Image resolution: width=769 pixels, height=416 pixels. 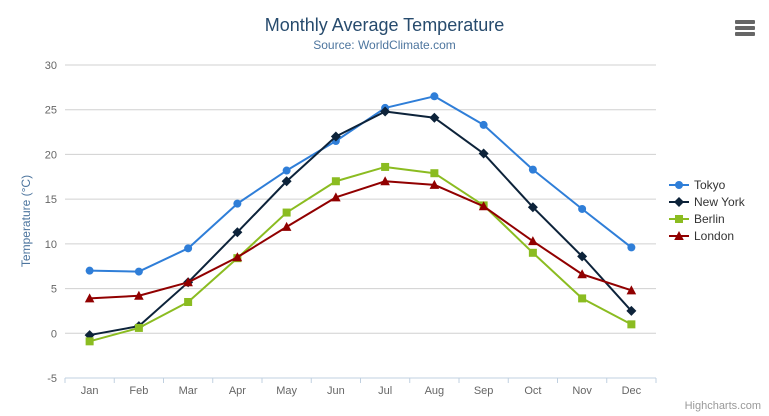 I want to click on legend-symbol-london, so click(x=679, y=235).